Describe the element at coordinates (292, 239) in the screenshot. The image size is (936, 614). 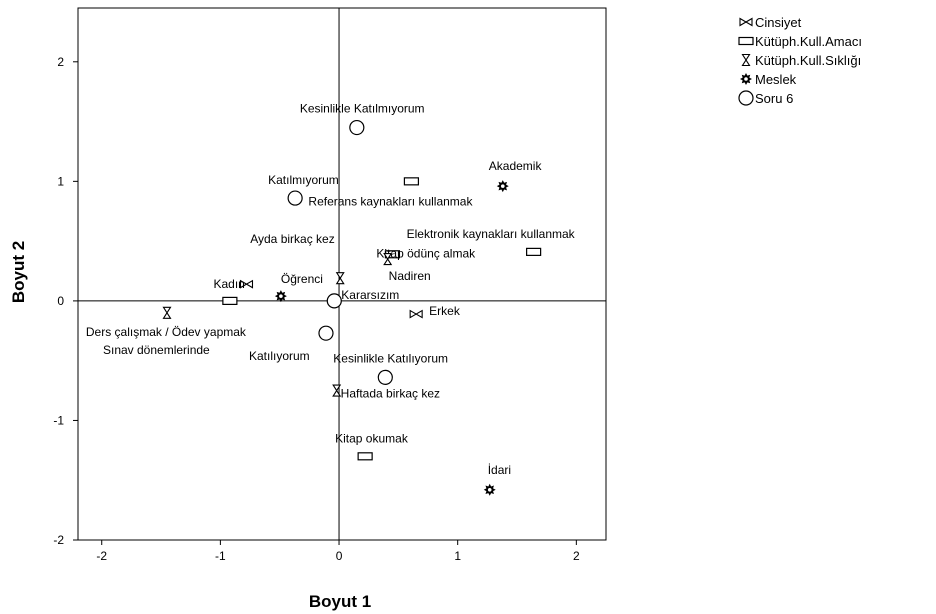
I see `point-label: Ayda birkaç kez` at that location.